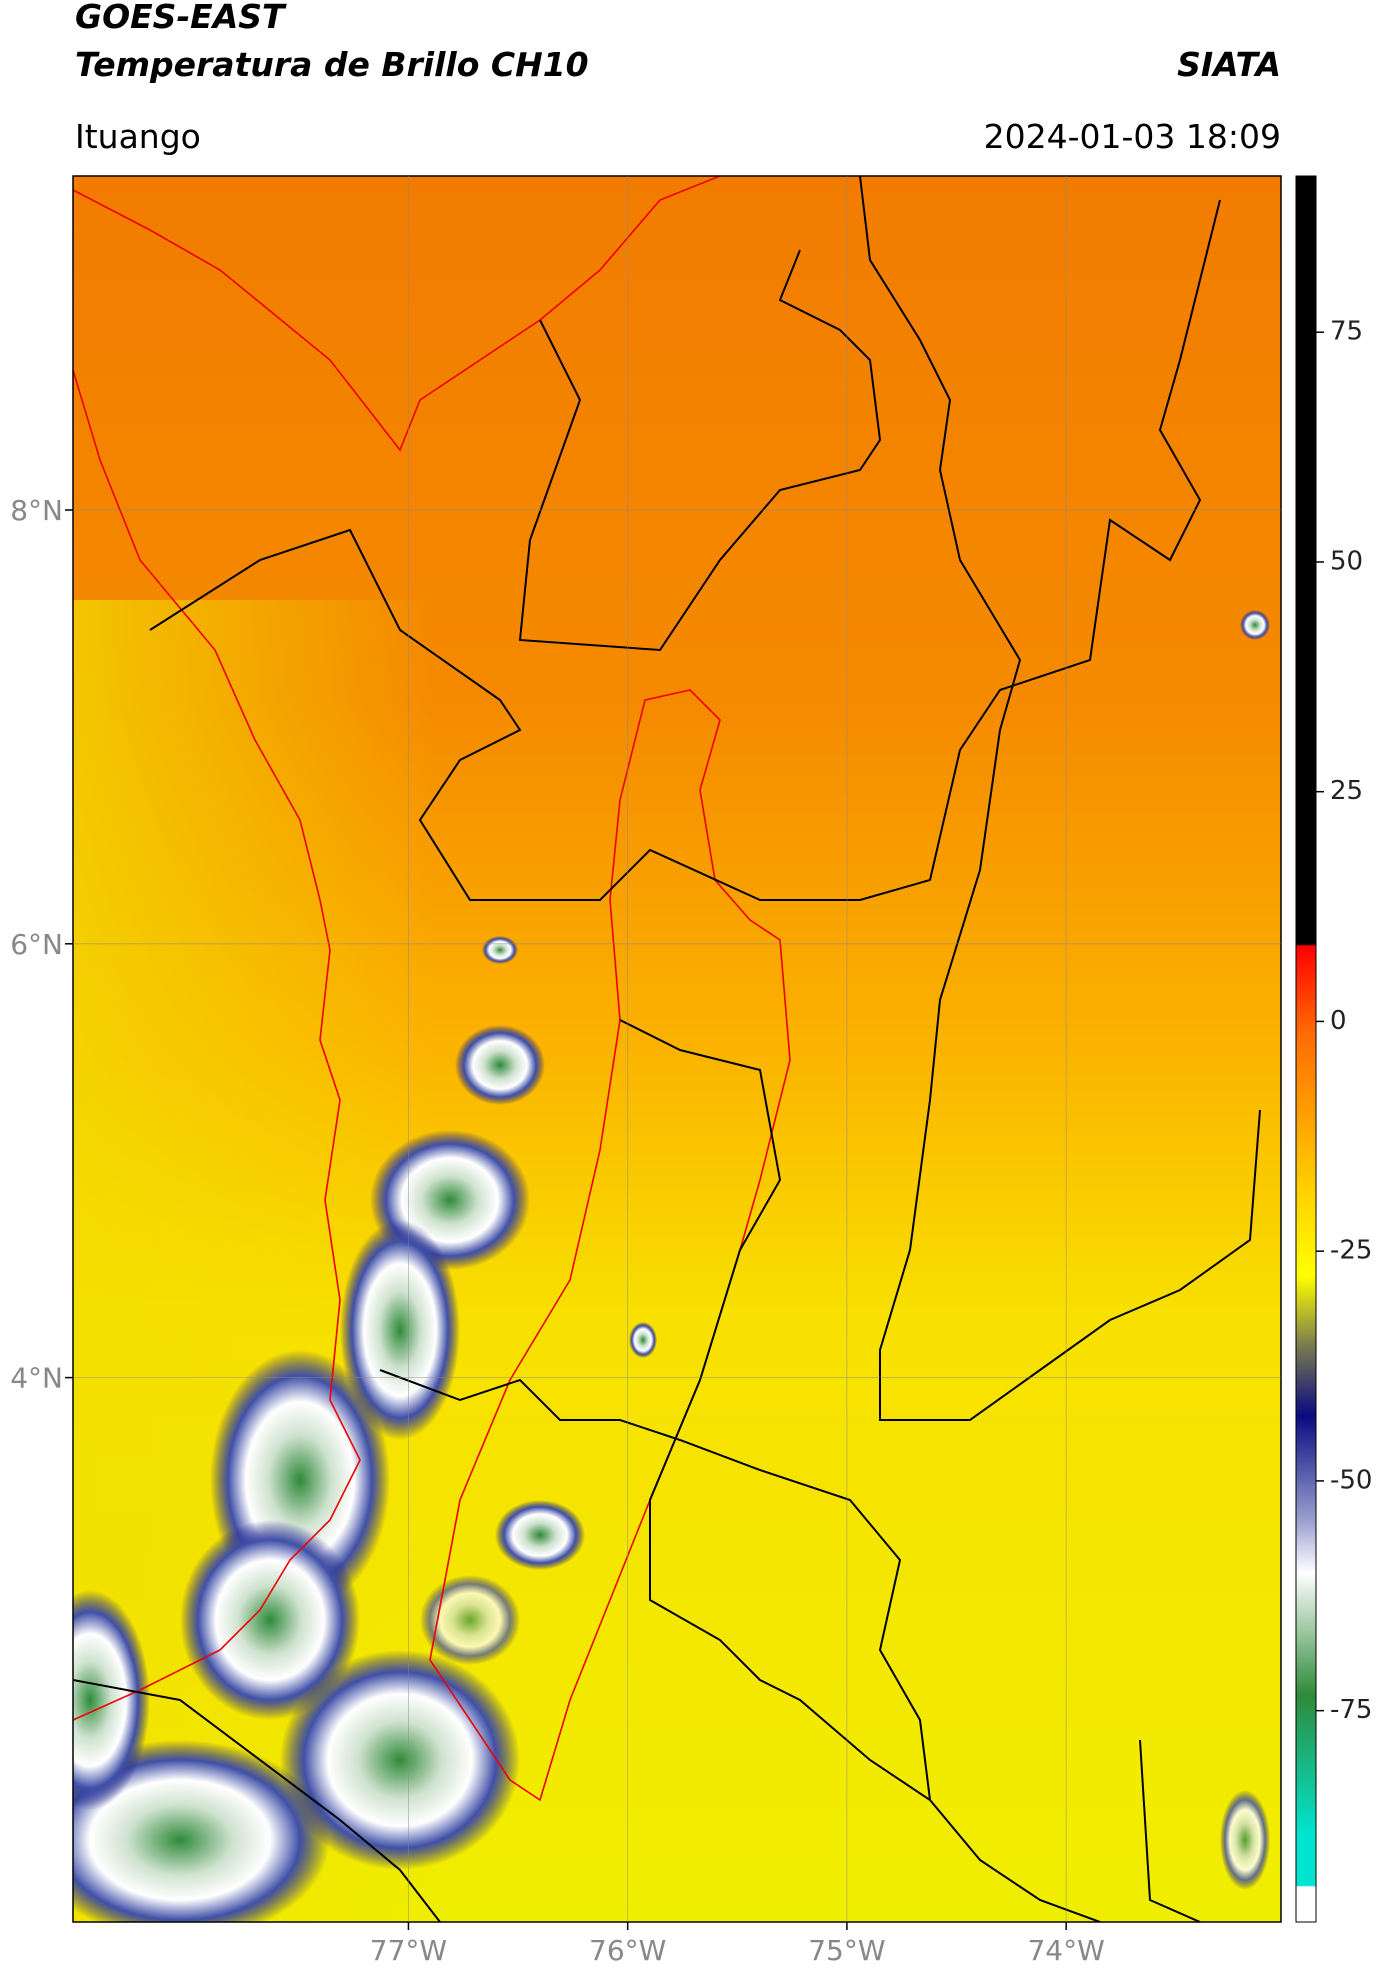 The width and height of the screenshot is (1384, 1981). What do you see at coordinates (1351, 1251) in the screenshot?
I see `colorbar-tick-label: -25` at bounding box center [1351, 1251].